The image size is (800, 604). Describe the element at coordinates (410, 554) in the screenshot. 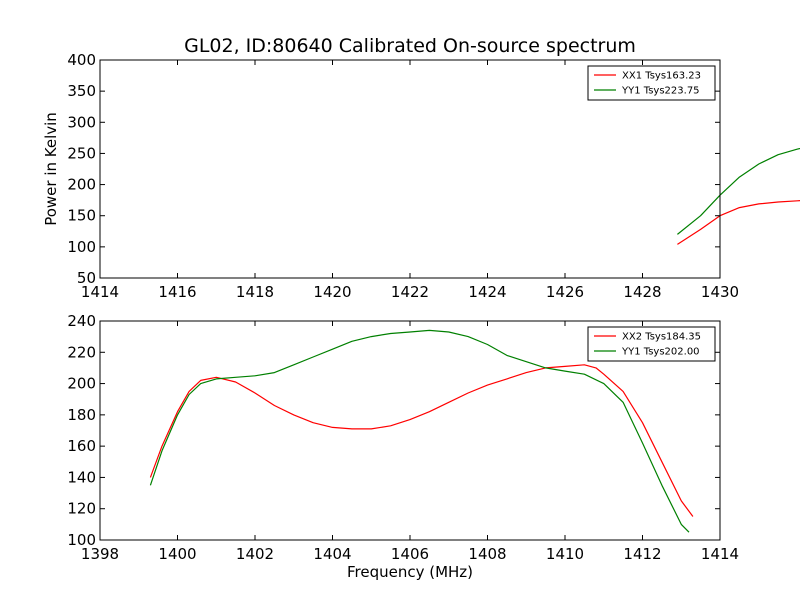

I see `x-tick-label: 1406` at that location.